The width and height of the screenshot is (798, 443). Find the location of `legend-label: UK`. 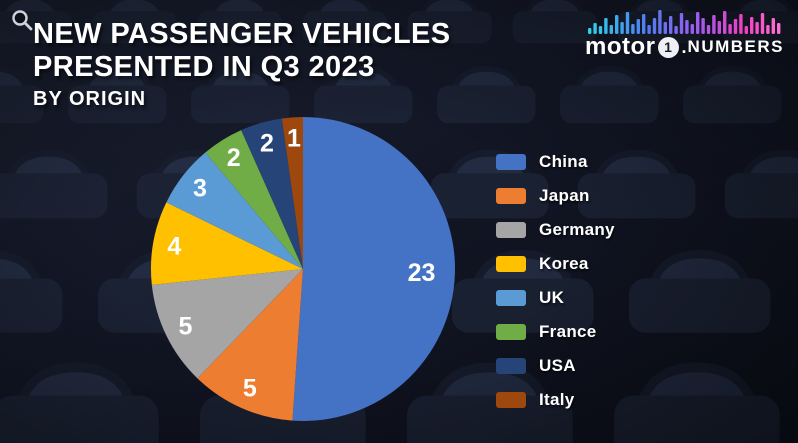

legend-label: UK is located at coordinates (552, 297).